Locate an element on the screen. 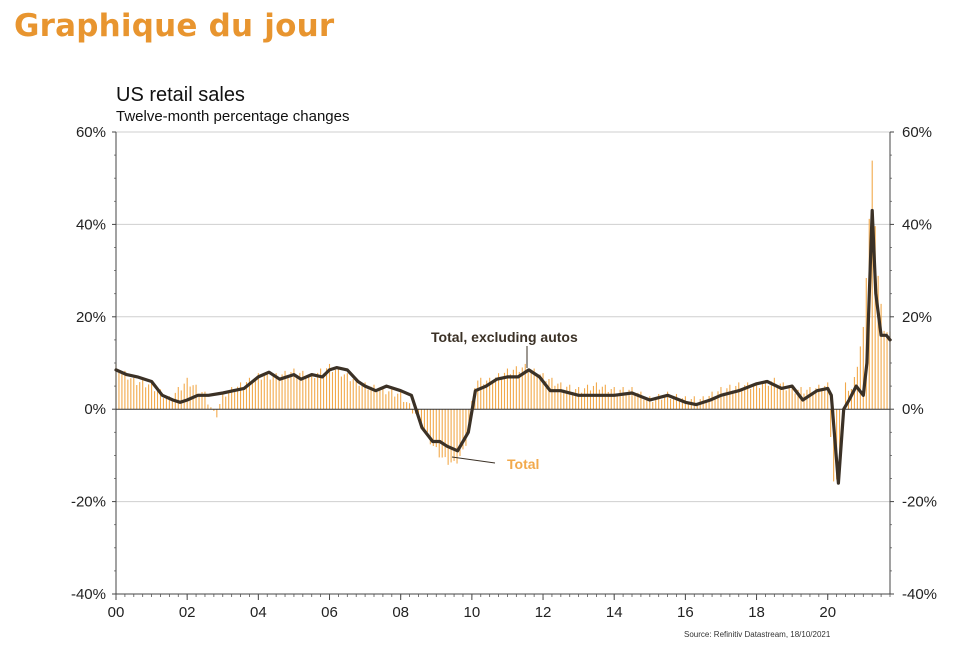 Image resolution: width=968 pixels, height=652 pixels. y-tick-label-right: 0% is located at coordinates (913, 409).